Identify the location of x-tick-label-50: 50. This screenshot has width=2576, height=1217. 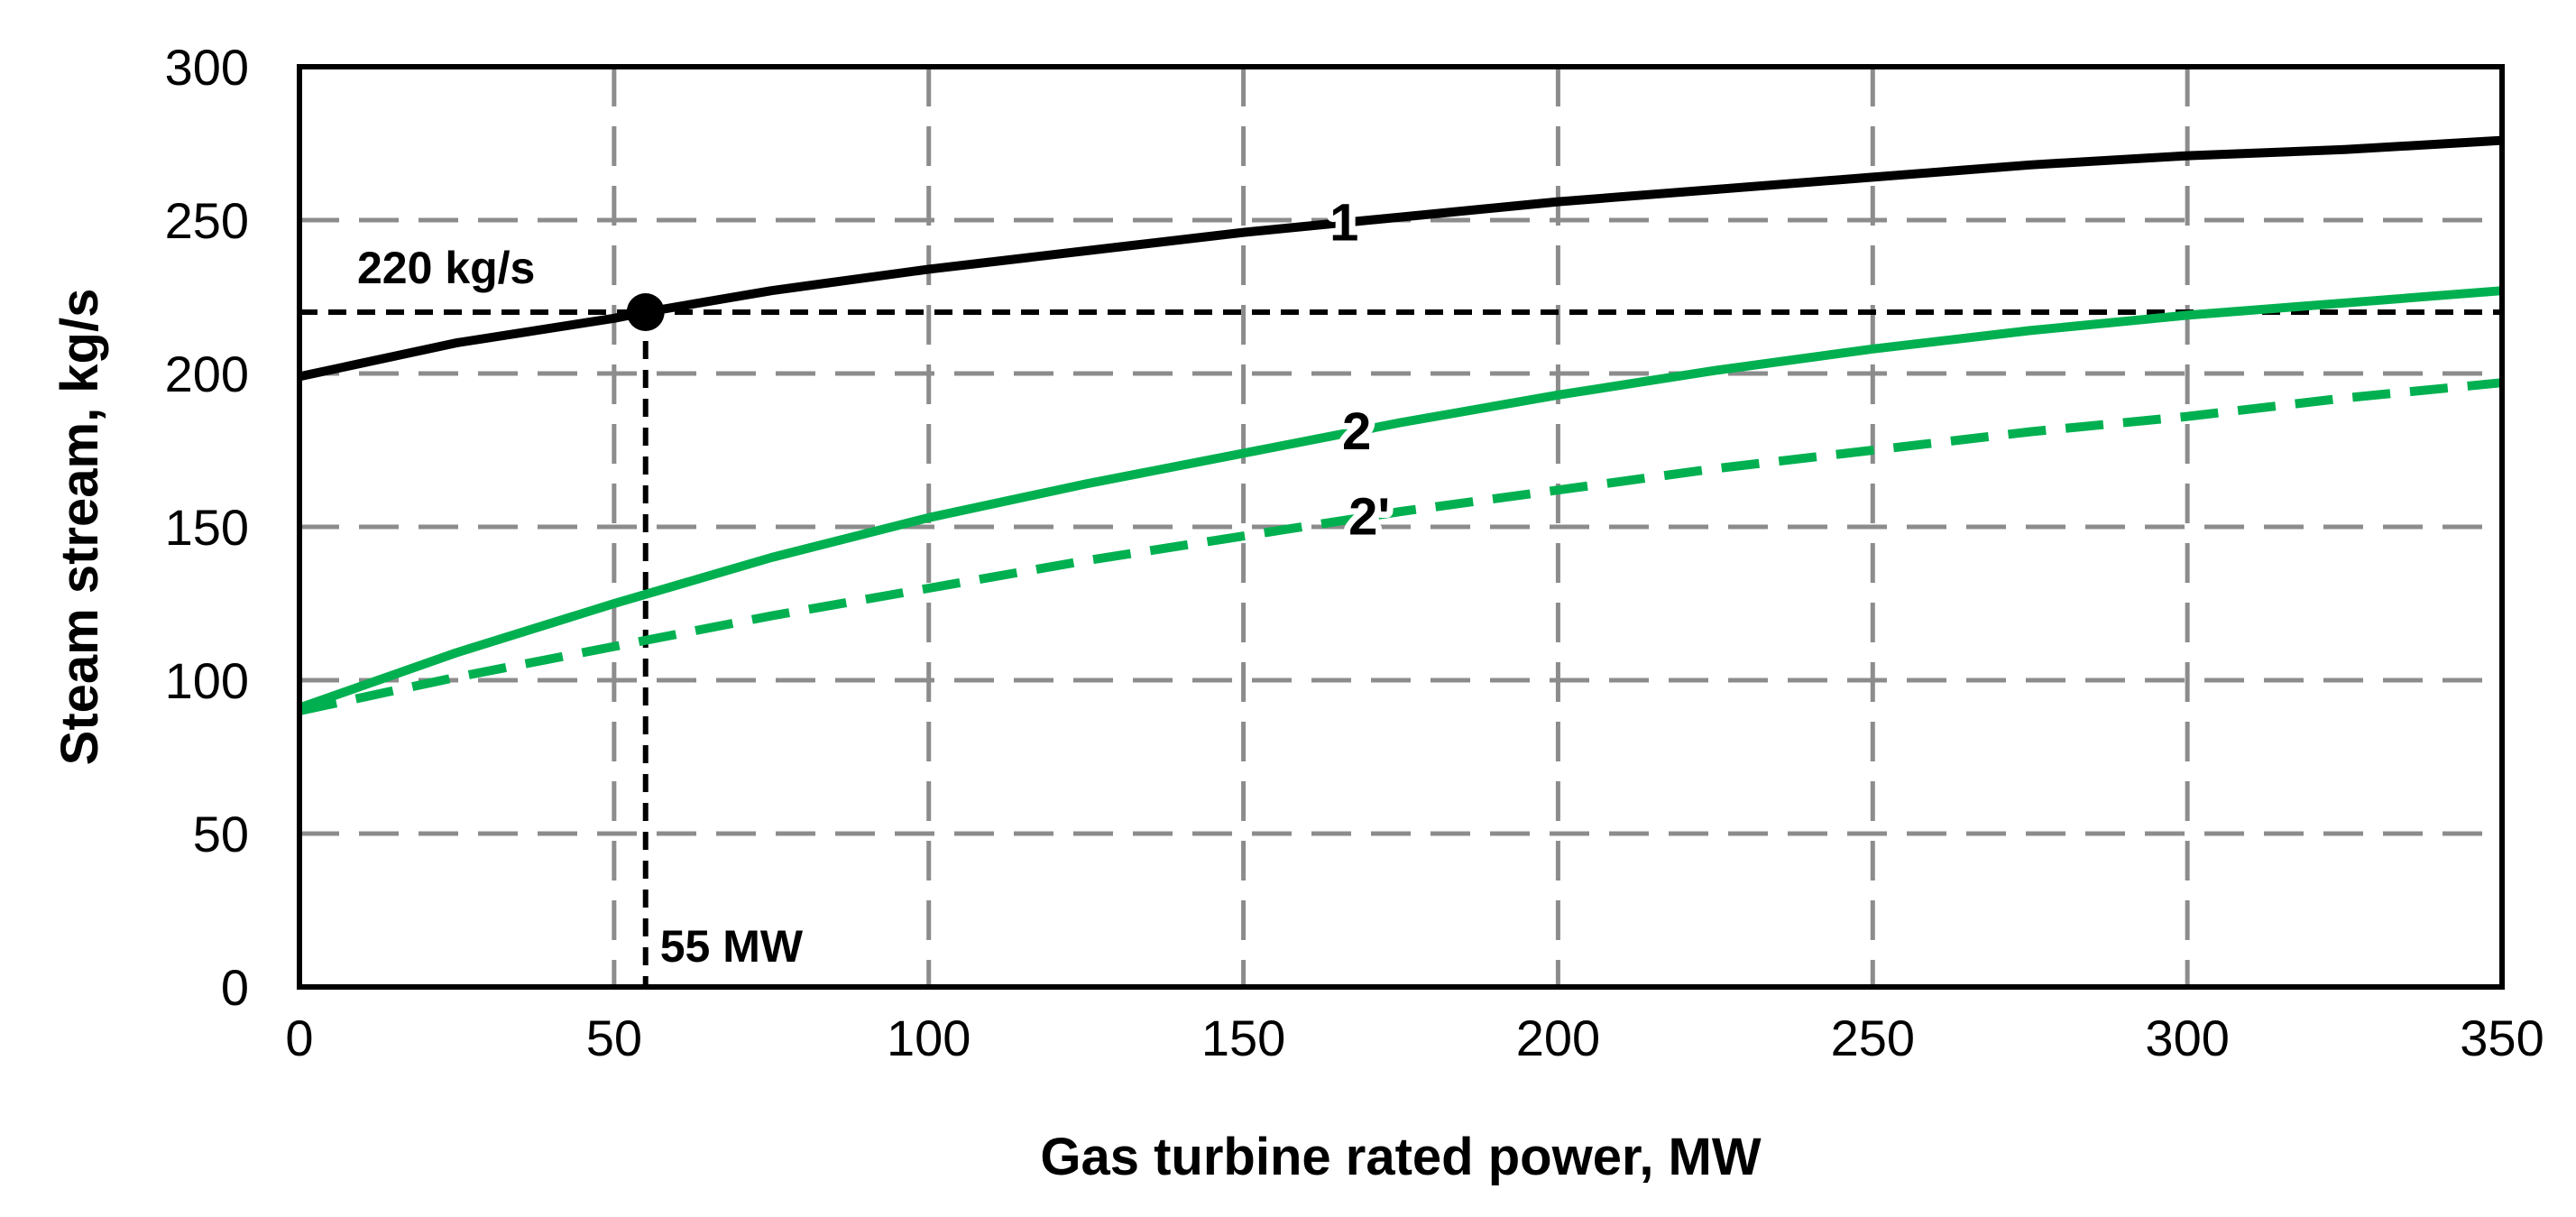
(614, 1038).